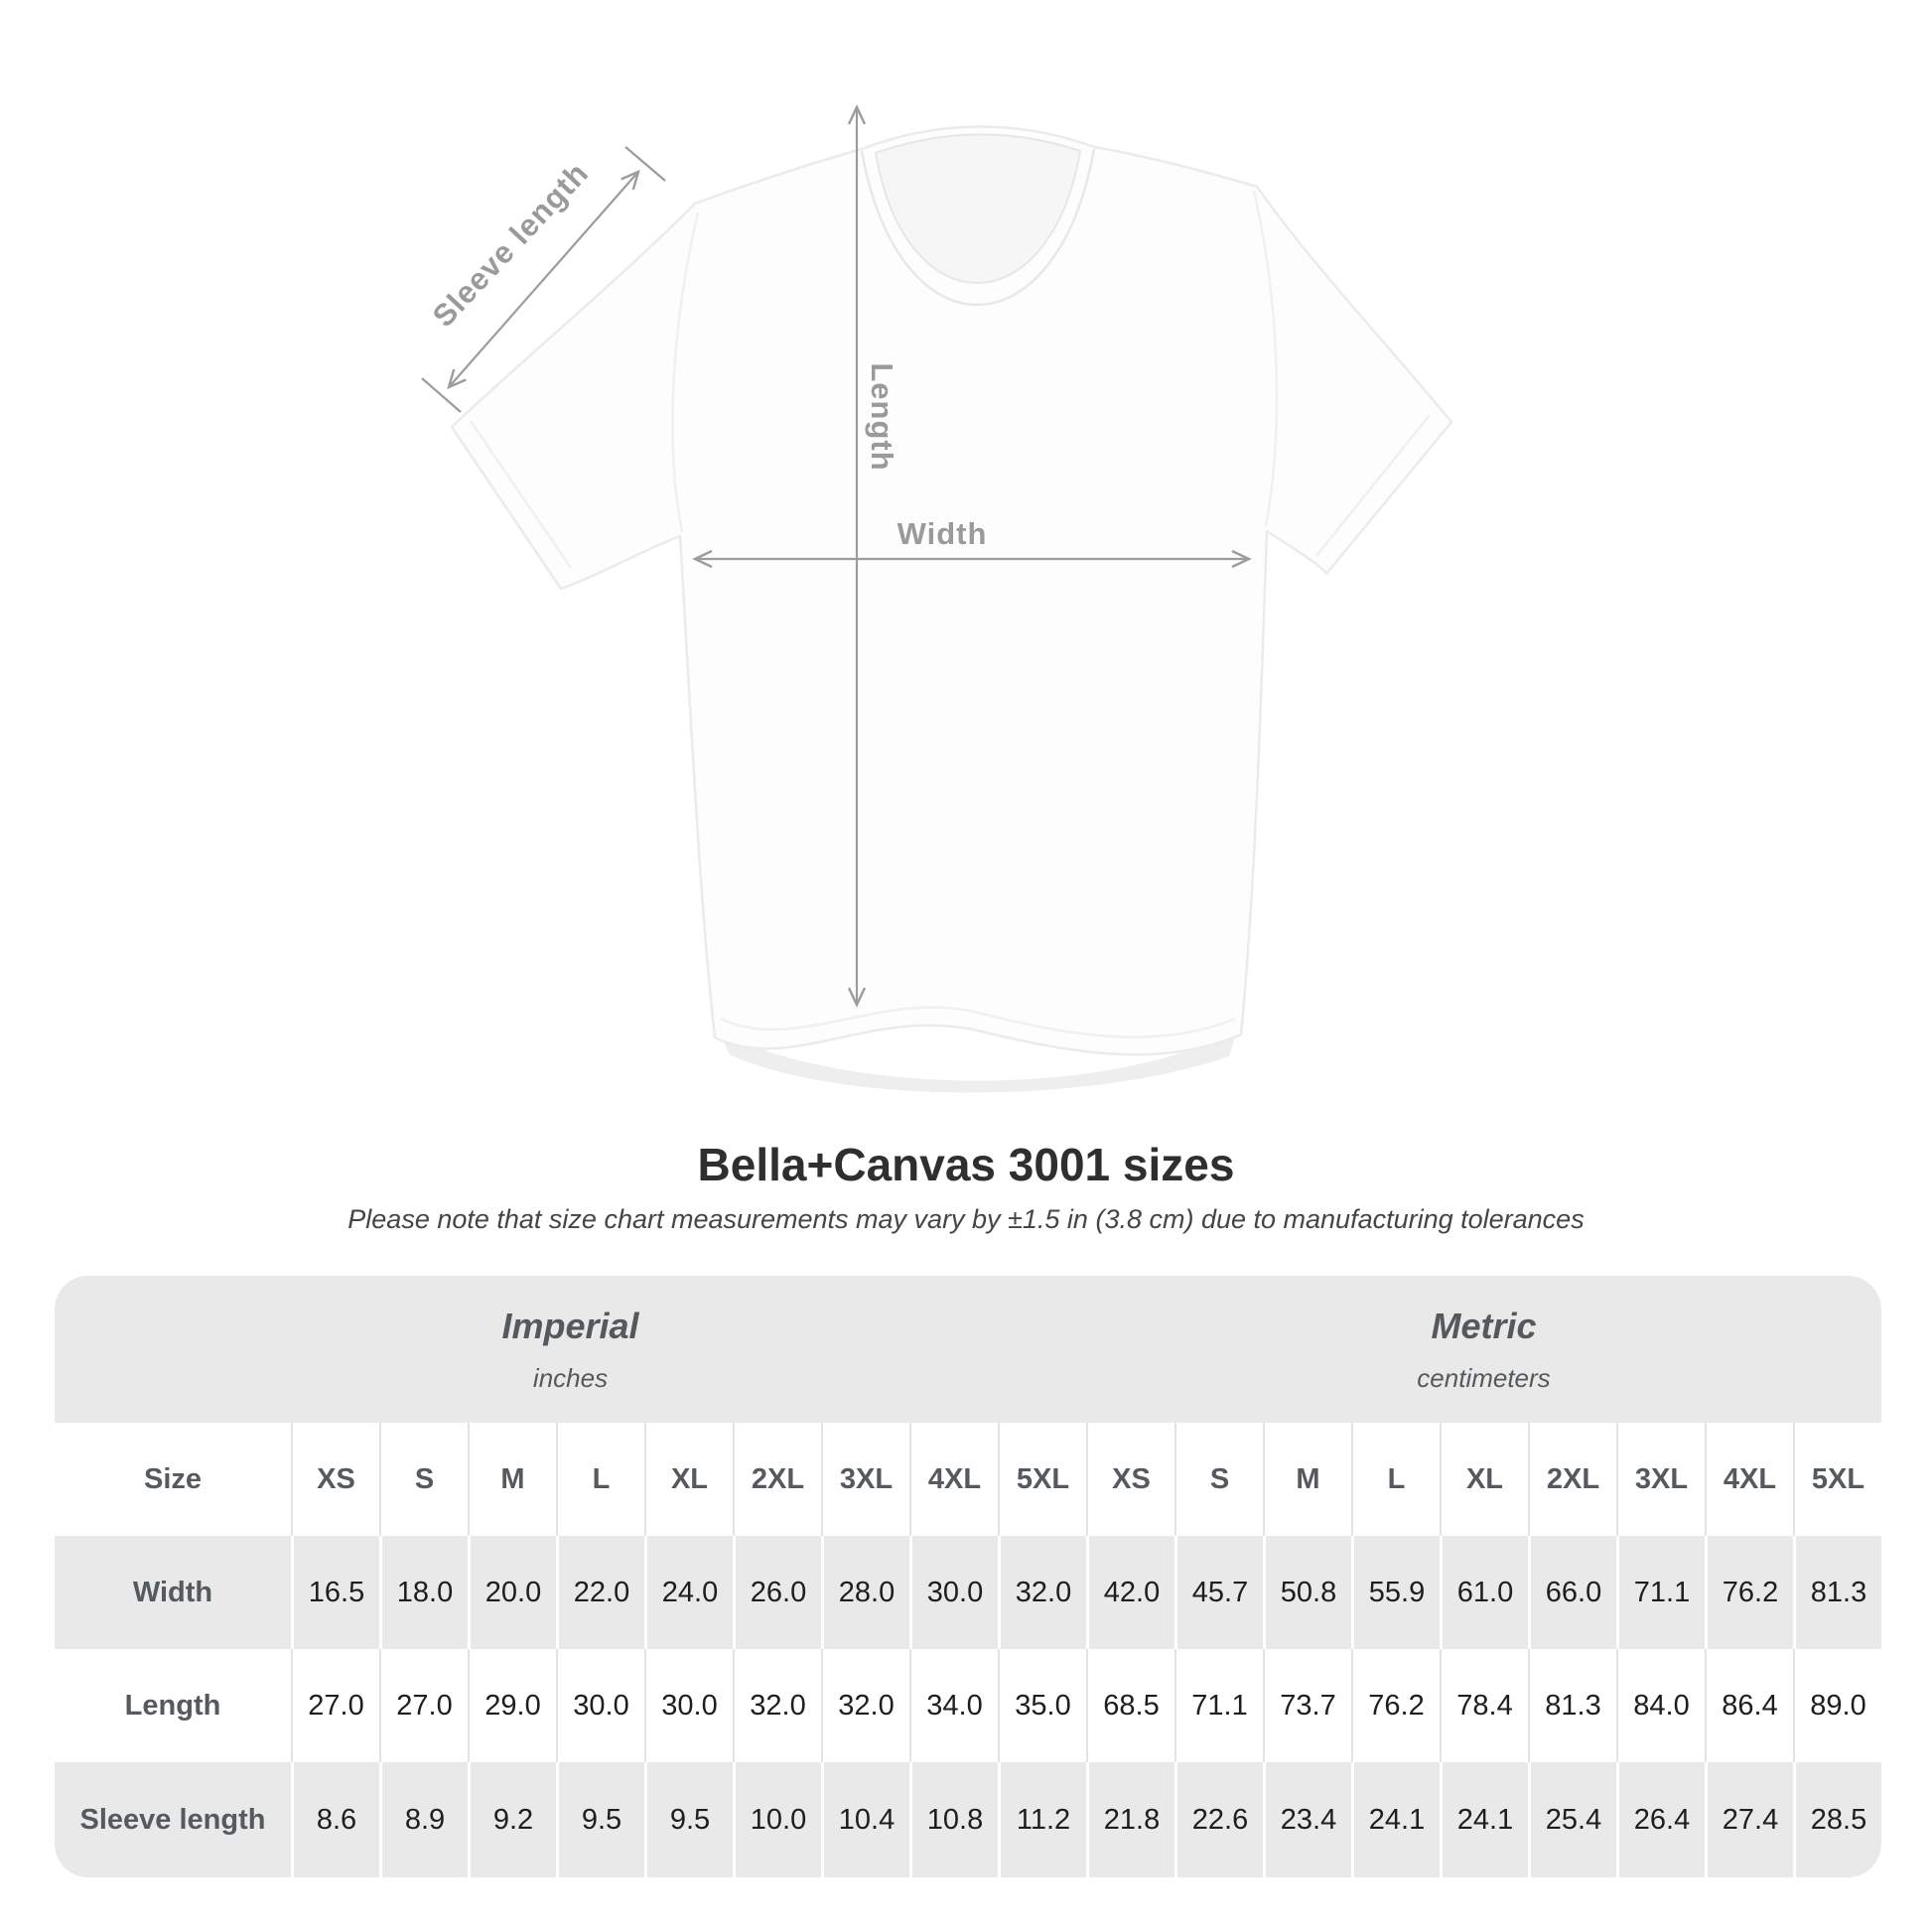 The image size is (1932, 1932). I want to click on tshirt-left-cuff-hem, so click(521, 495).